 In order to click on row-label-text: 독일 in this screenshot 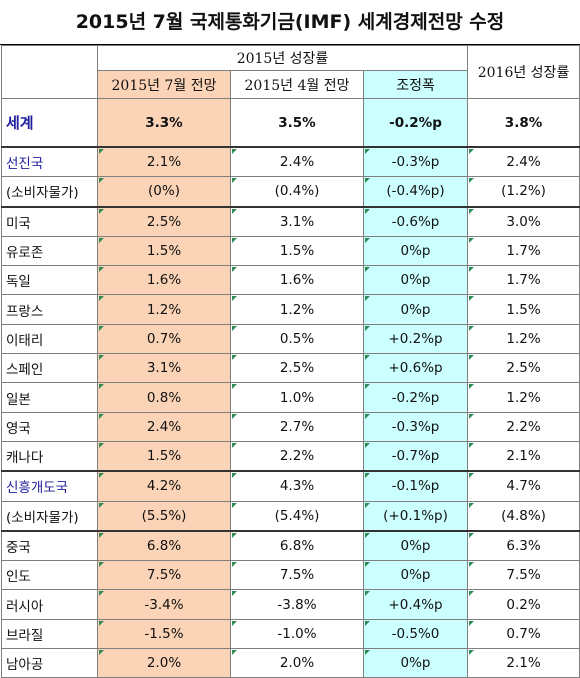, I will do `click(18, 282)`.